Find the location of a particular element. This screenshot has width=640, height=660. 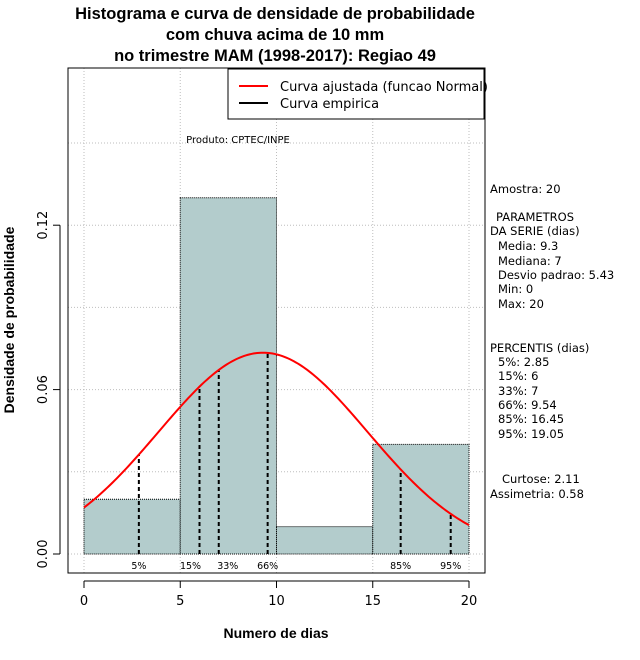

stat-p85: 85%: 16.45 is located at coordinates (531, 419).